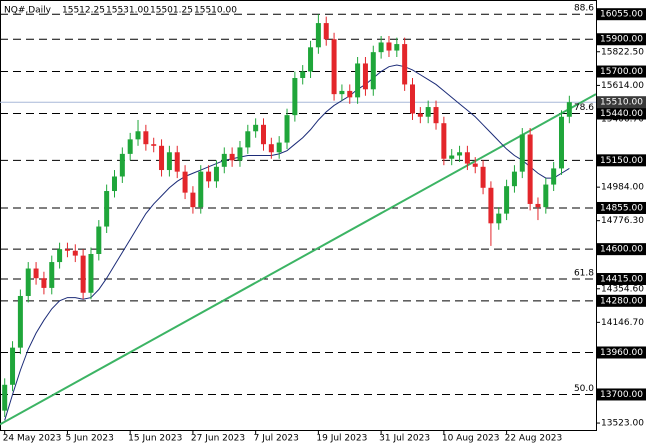 Image resolution: width=647 pixels, height=448 pixels. What do you see at coordinates (622, 323) in the screenshot?
I see `y-tick-label: 14146.70` at bounding box center [622, 323].